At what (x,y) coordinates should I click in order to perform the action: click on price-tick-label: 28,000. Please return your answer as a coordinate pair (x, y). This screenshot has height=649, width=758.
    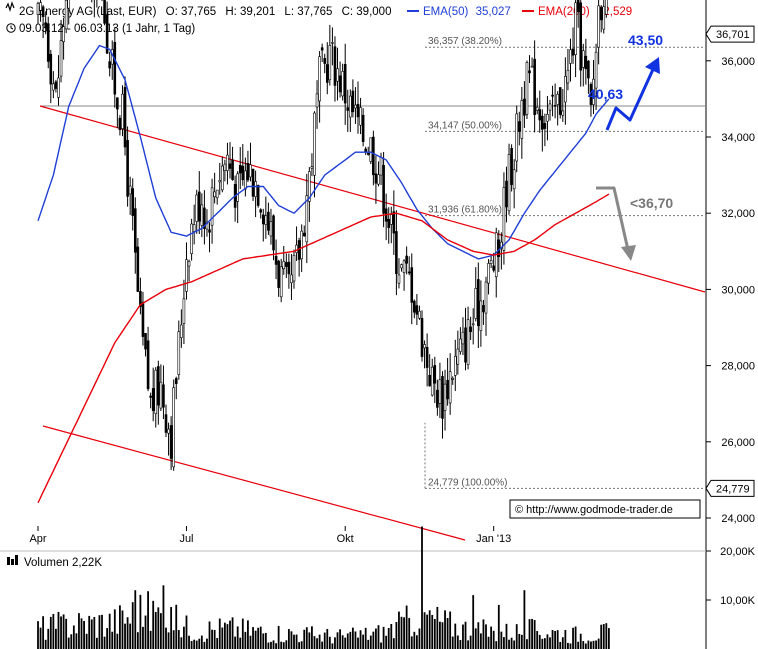
    Looking at the image, I should click on (738, 367).